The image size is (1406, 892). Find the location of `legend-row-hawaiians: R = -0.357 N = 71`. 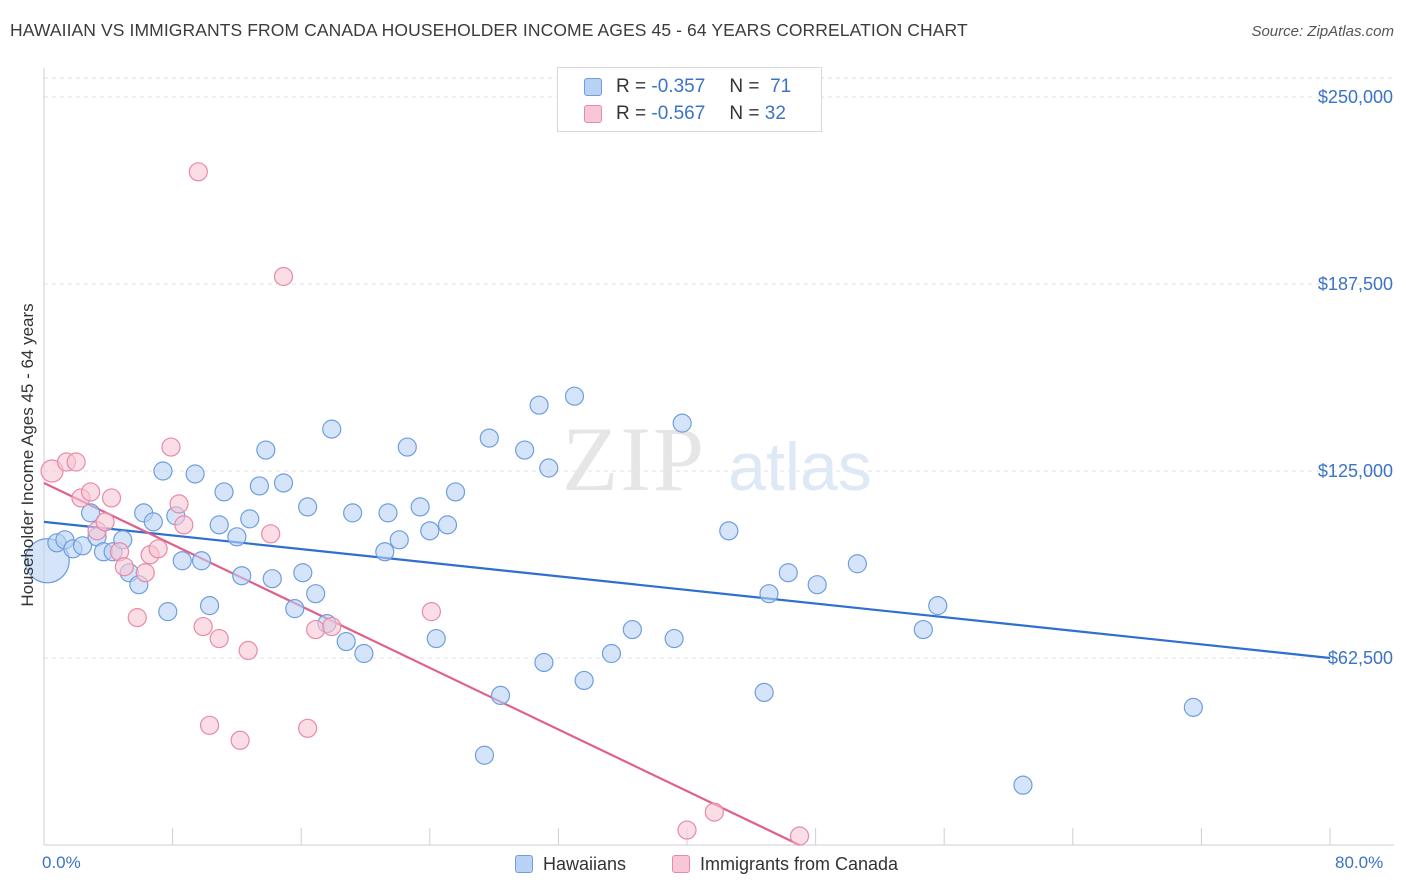

legend-row-hawaiians: R = -0.357 N = 71 is located at coordinates (687, 87).